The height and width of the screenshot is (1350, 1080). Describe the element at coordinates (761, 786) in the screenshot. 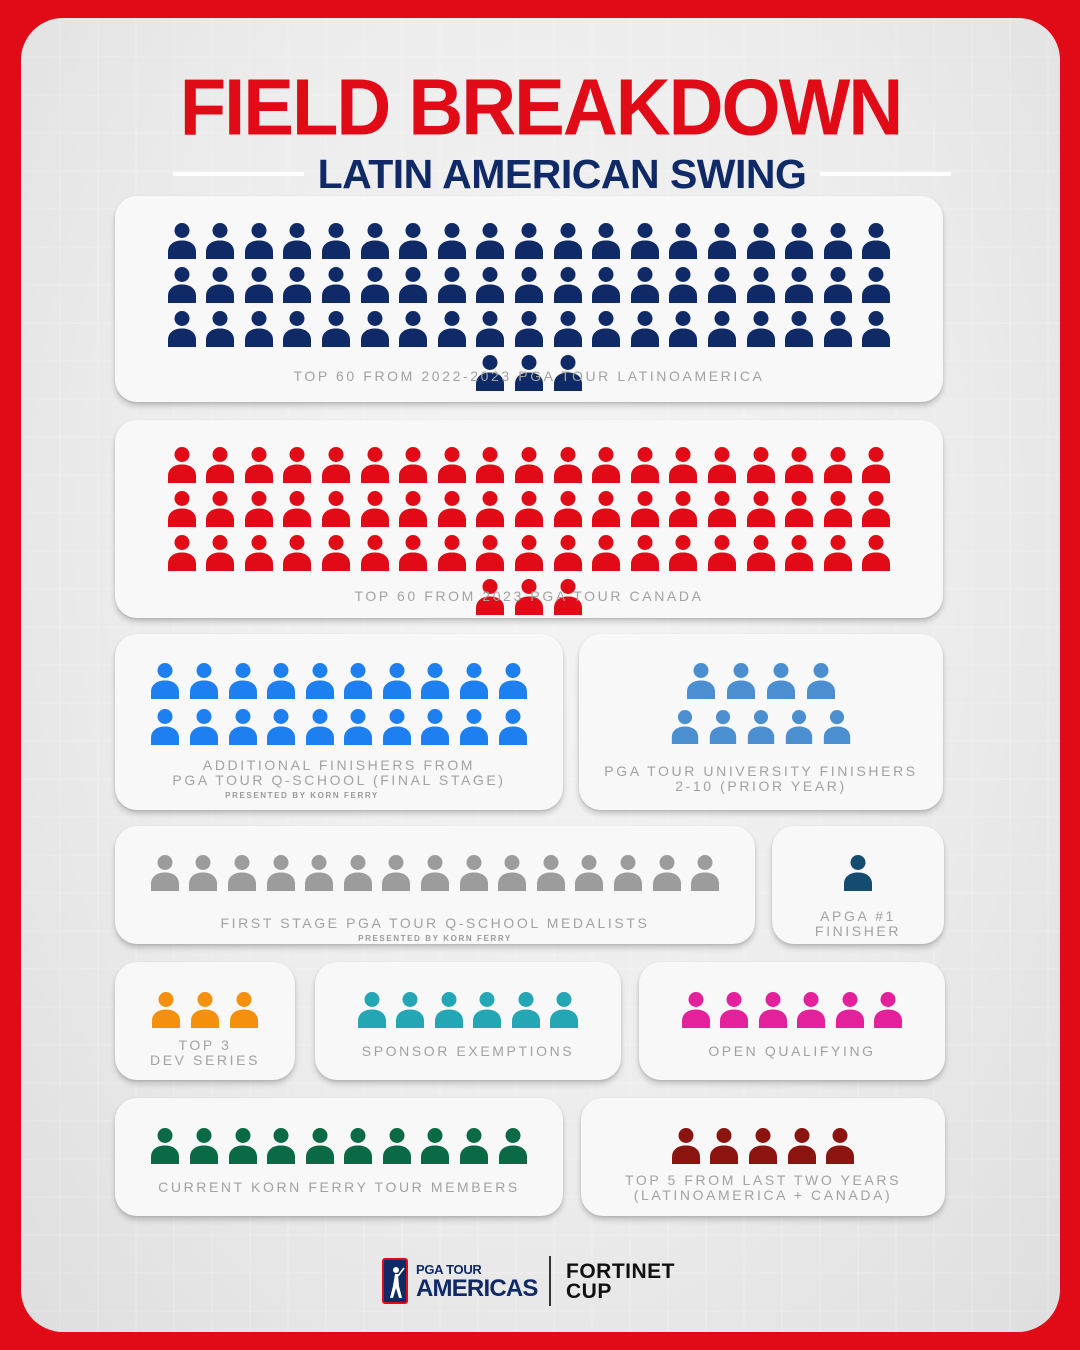

I see `group-label-line2: 2-10 (PRIOR YEAR)` at that location.